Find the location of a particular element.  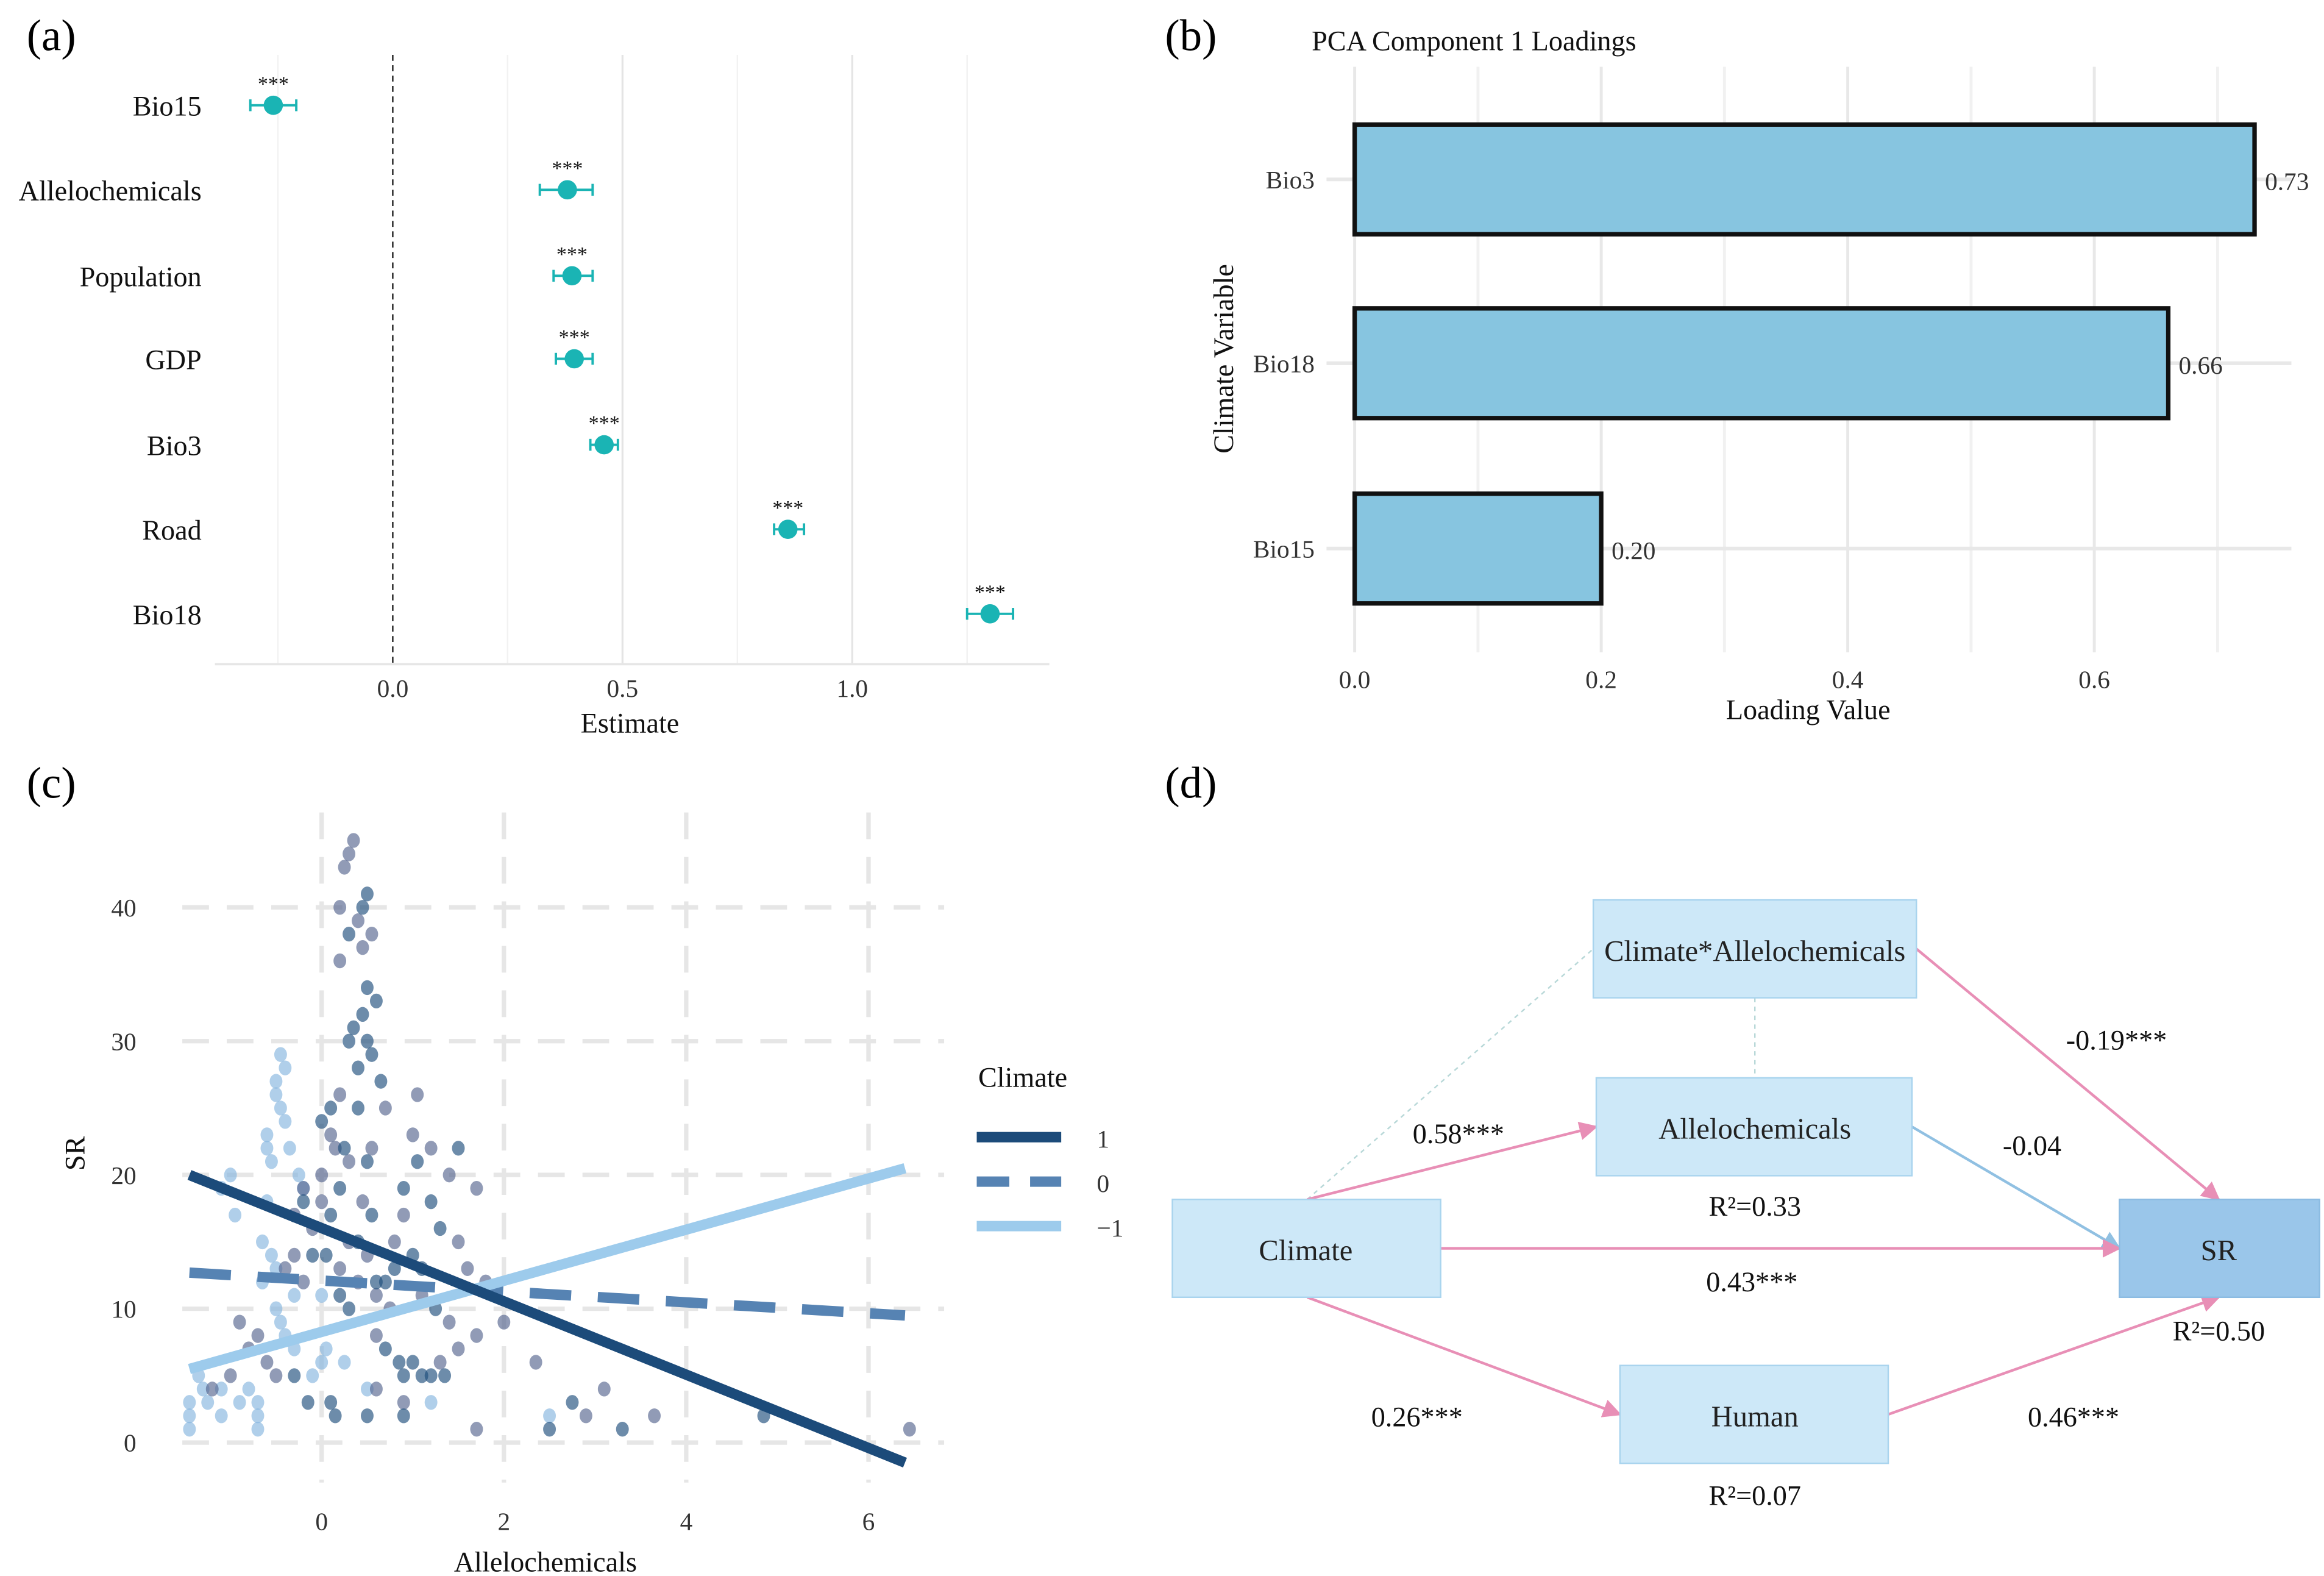

bar-value-label: 0.73 is located at coordinates (2287, 181).